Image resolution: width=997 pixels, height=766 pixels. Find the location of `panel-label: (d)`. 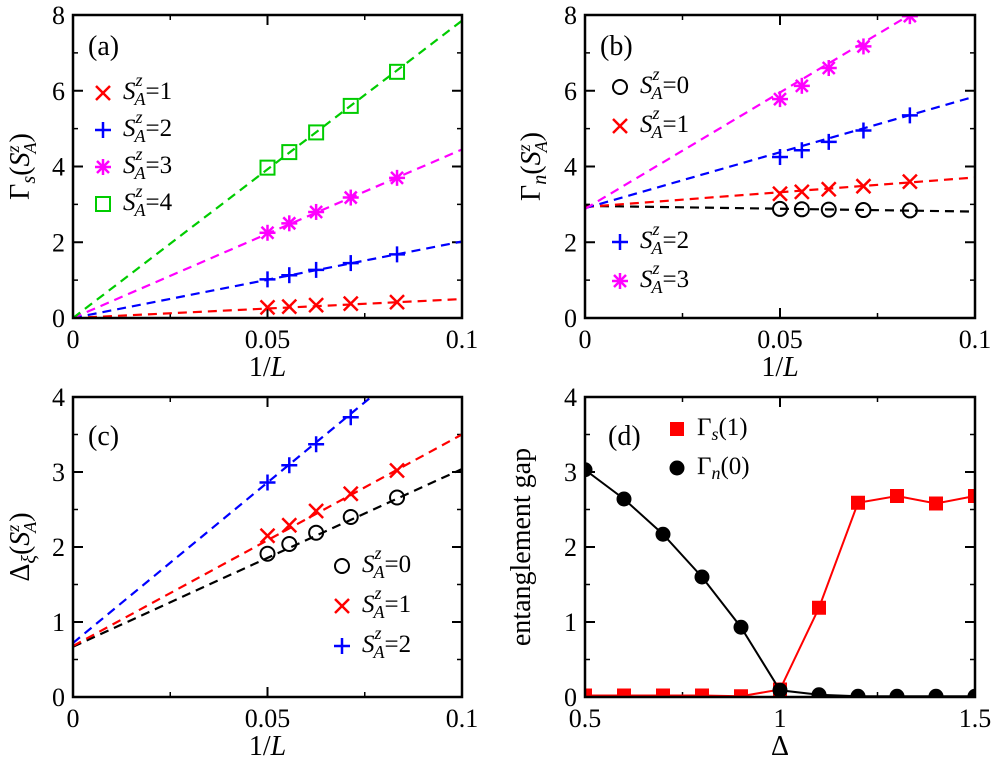

panel-label: (d) is located at coordinates (624, 436).